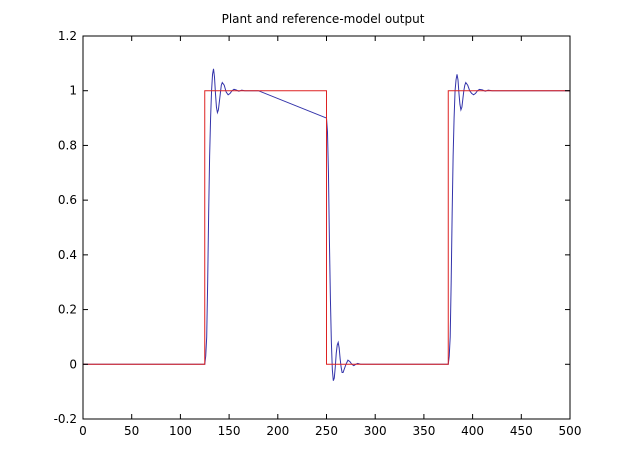 This screenshot has width=631, height=473. I want to click on y-tick-label: -0.2, so click(65, 419).